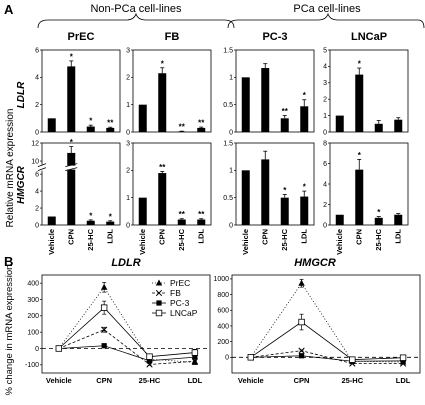 Image resolution: width=425 pixels, height=405 pixels. What do you see at coordinates (91, 121) in the screenshot?
I see `bar-0-0-sig-2: *` at bounding box center [91, 121].